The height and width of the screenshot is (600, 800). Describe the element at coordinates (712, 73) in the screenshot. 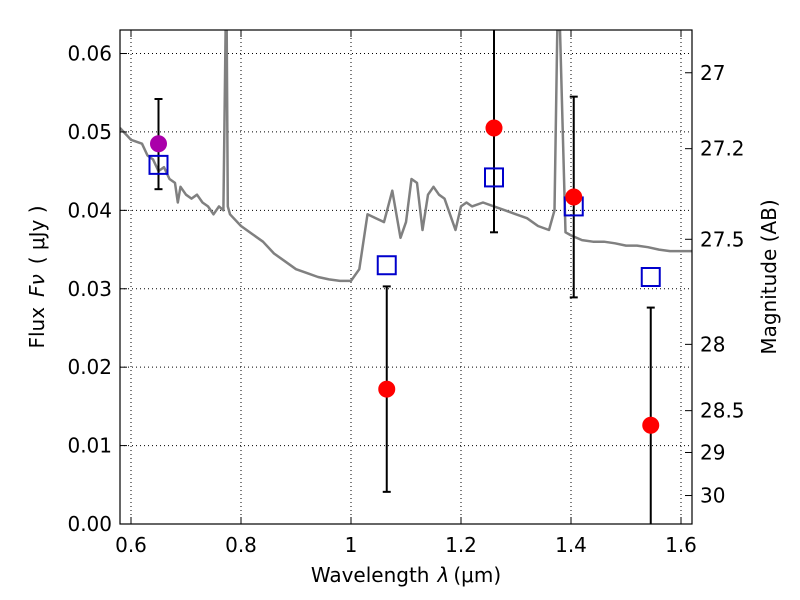

I see `y2-tick-label: 27` at that location.